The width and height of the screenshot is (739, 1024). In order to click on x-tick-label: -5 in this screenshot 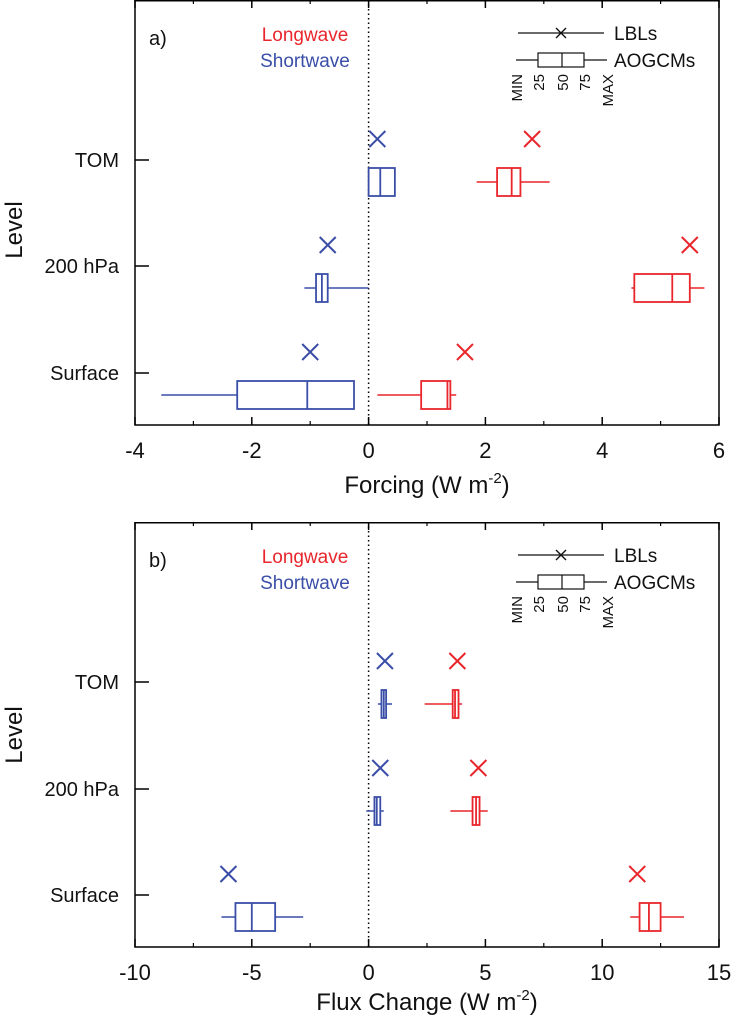, I will do `click(252, 972)`.